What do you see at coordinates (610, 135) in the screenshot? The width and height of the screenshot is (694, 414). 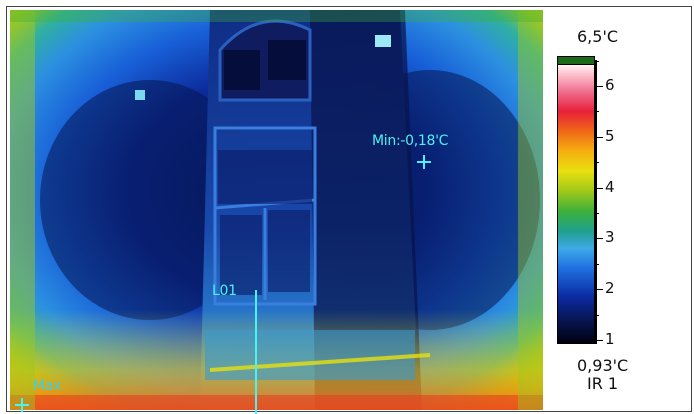 I see `scale-tick-label: 5` at bounding box center [610, 135].